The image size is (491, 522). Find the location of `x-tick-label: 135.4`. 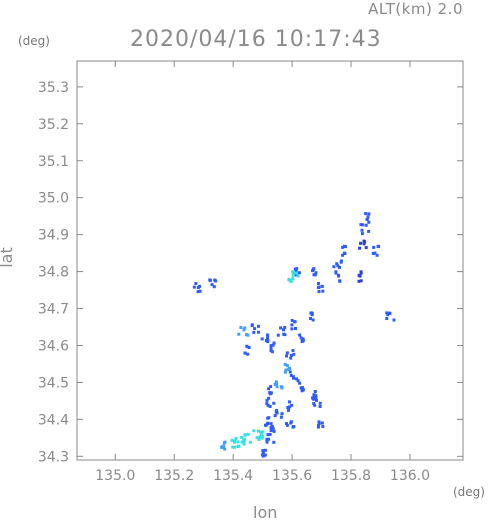

x-tick-label: 135.4 is located at coordinates (233, 476).